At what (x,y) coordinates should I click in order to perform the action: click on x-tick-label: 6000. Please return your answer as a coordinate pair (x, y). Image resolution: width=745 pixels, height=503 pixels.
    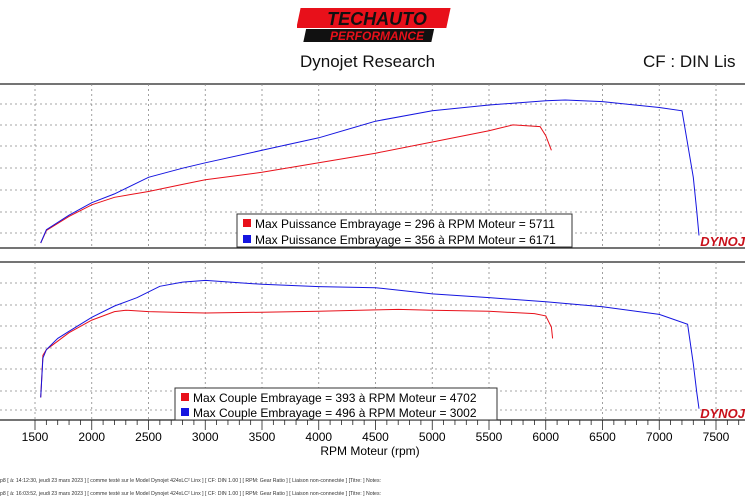
    Looking at the image, I should click on (545, 437).